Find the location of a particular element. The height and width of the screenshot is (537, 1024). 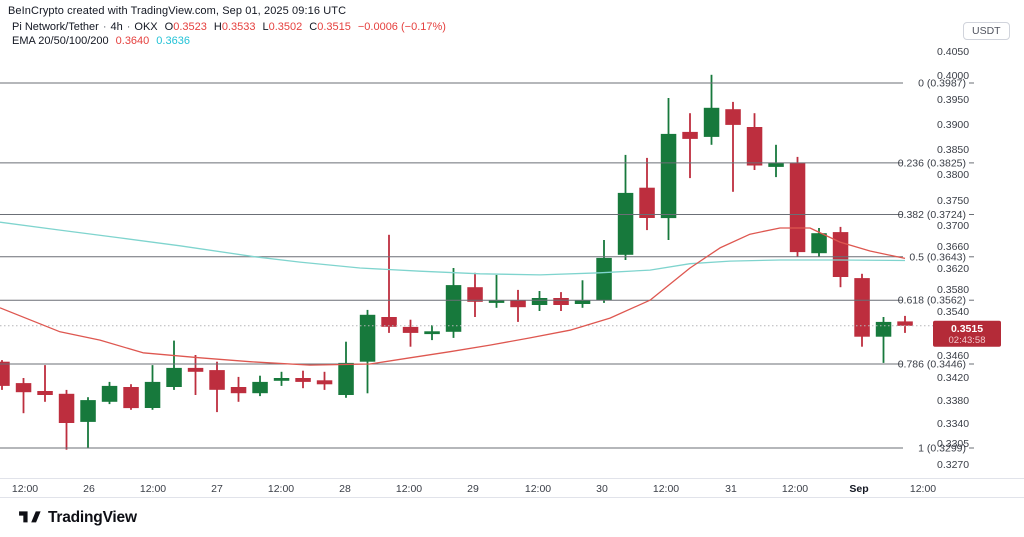

ohlc-high: H0.3533 is located at coordinates (234, 27).